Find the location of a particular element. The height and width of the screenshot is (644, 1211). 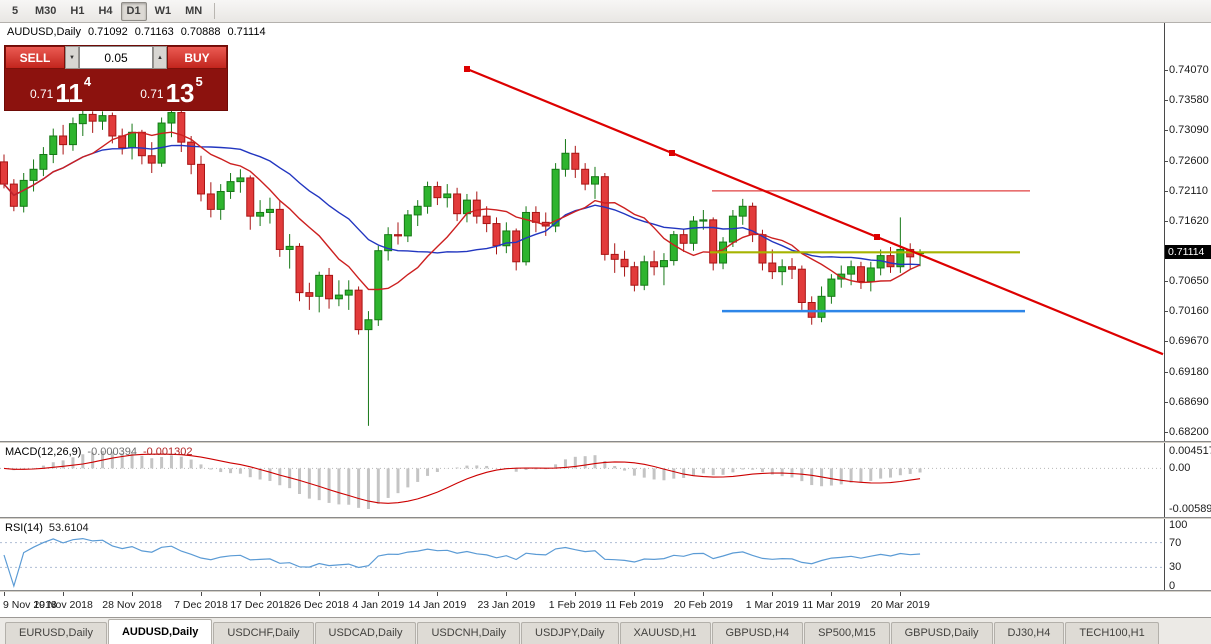

volume-increase-button: ▲ is located at coordinates (160, 57).